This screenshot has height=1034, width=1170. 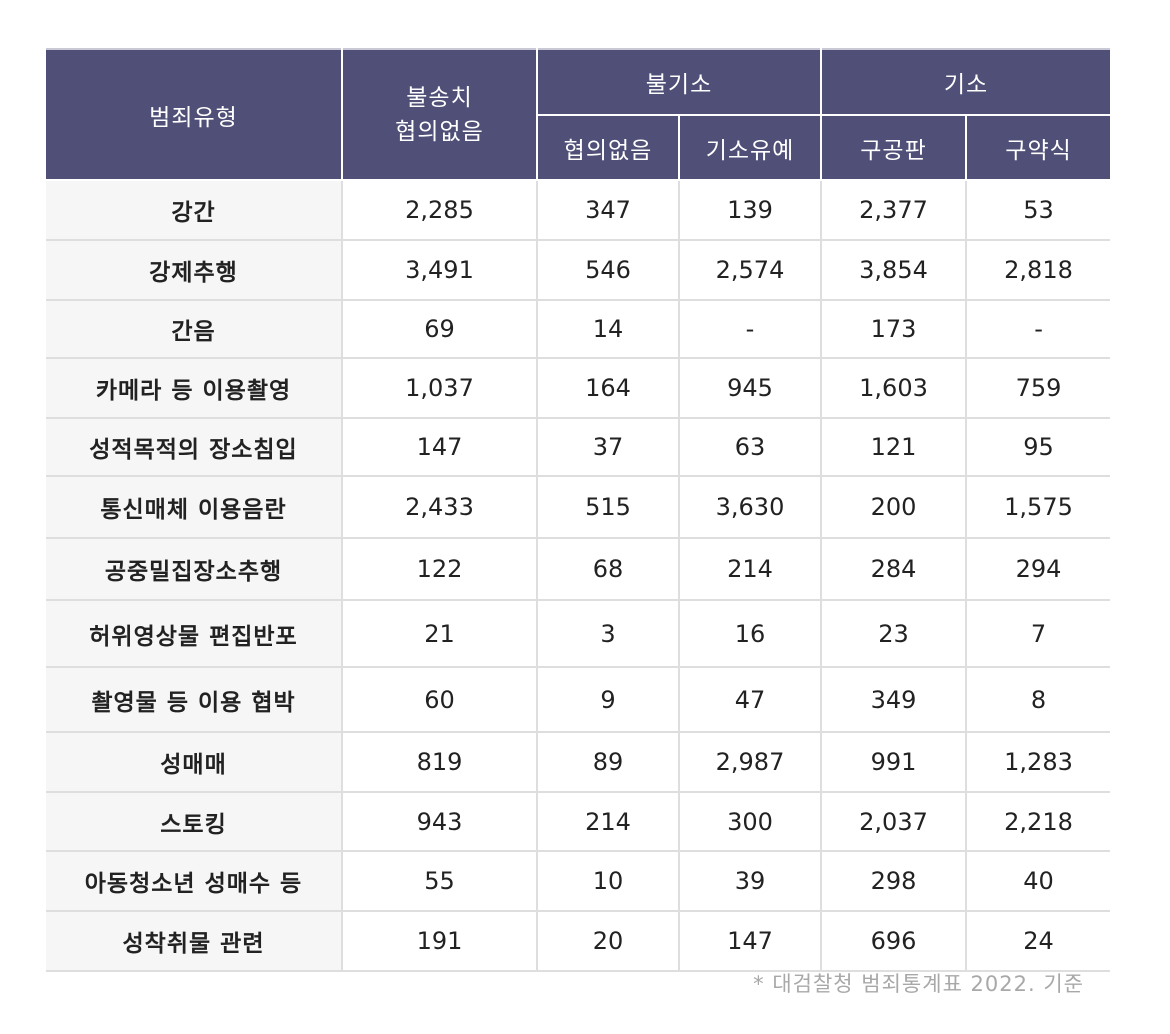 What do you see at coordinates (1038, 700) in the screenshot?
I see `indict-summary-cell: 8` at bounding box center [1038, 700].